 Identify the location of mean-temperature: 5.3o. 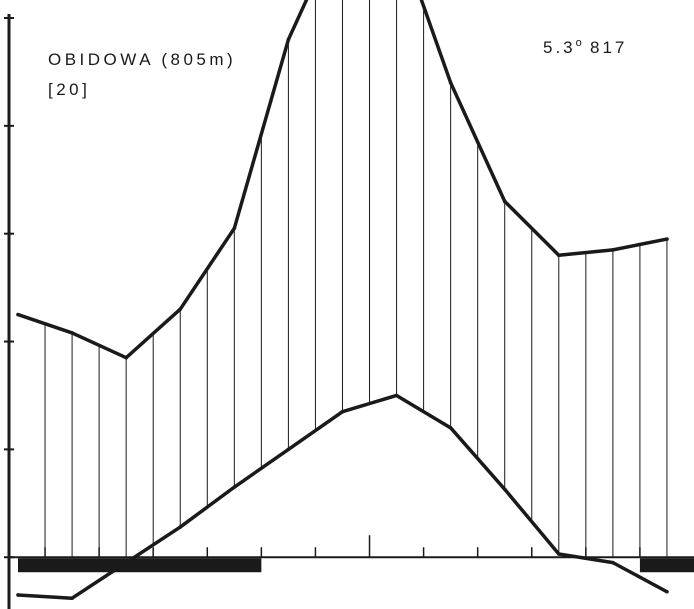
(564, 47).